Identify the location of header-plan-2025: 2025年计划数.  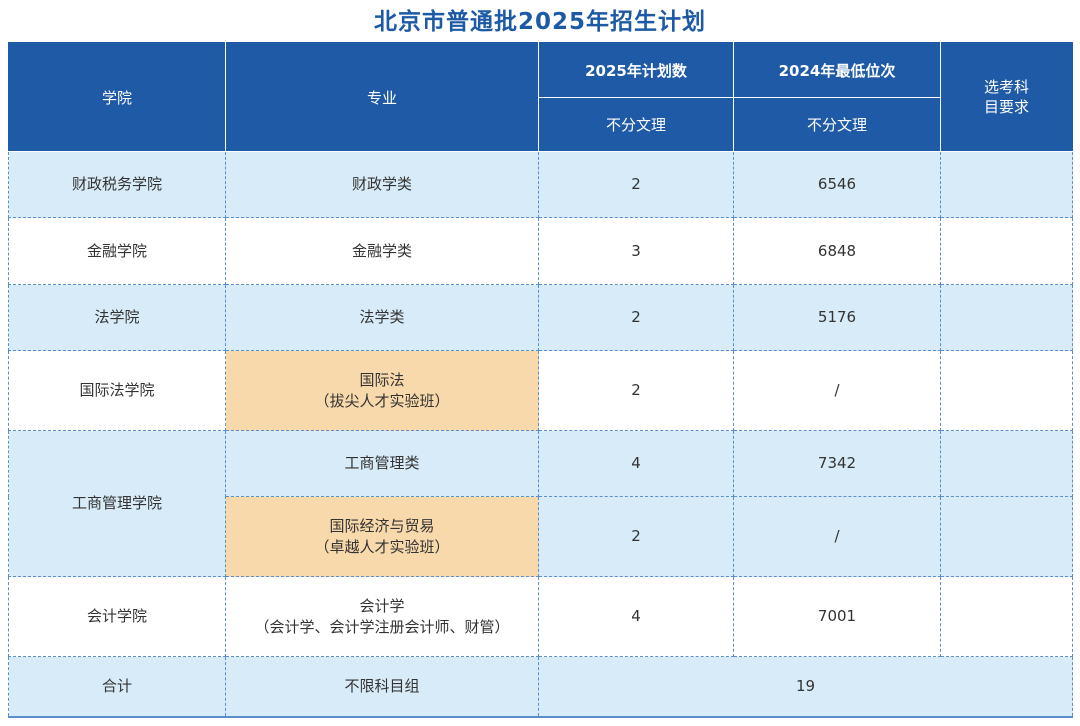
(636, 70).